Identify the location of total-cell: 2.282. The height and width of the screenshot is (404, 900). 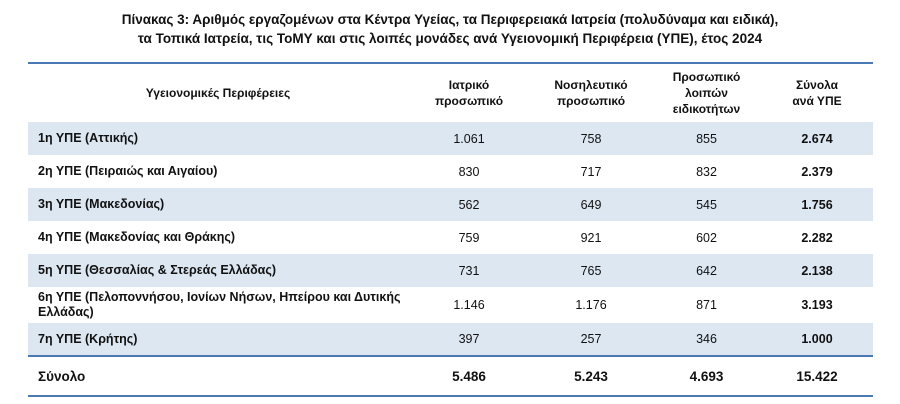
(817, 237).